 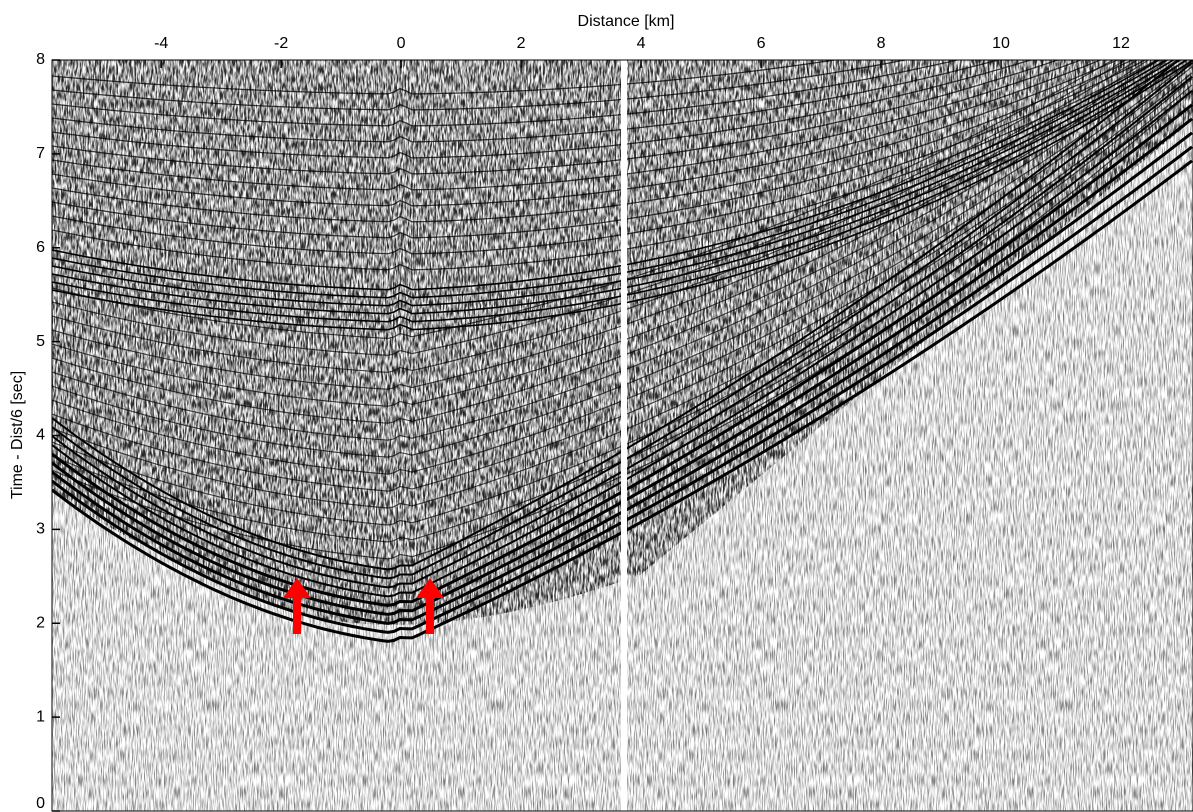 What do you see at coordinates (17, 435) in the screenshot?
I see `y-axis-label: Time - Dist/6 [sec]` at bounding box center [17, 435].